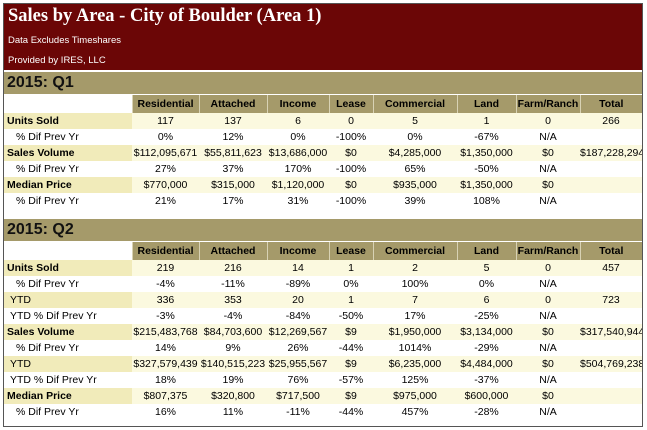 Image resolution: width=647 pixels, height=430 pixels. I want to click on table-cell: 137, so click(233, 121).